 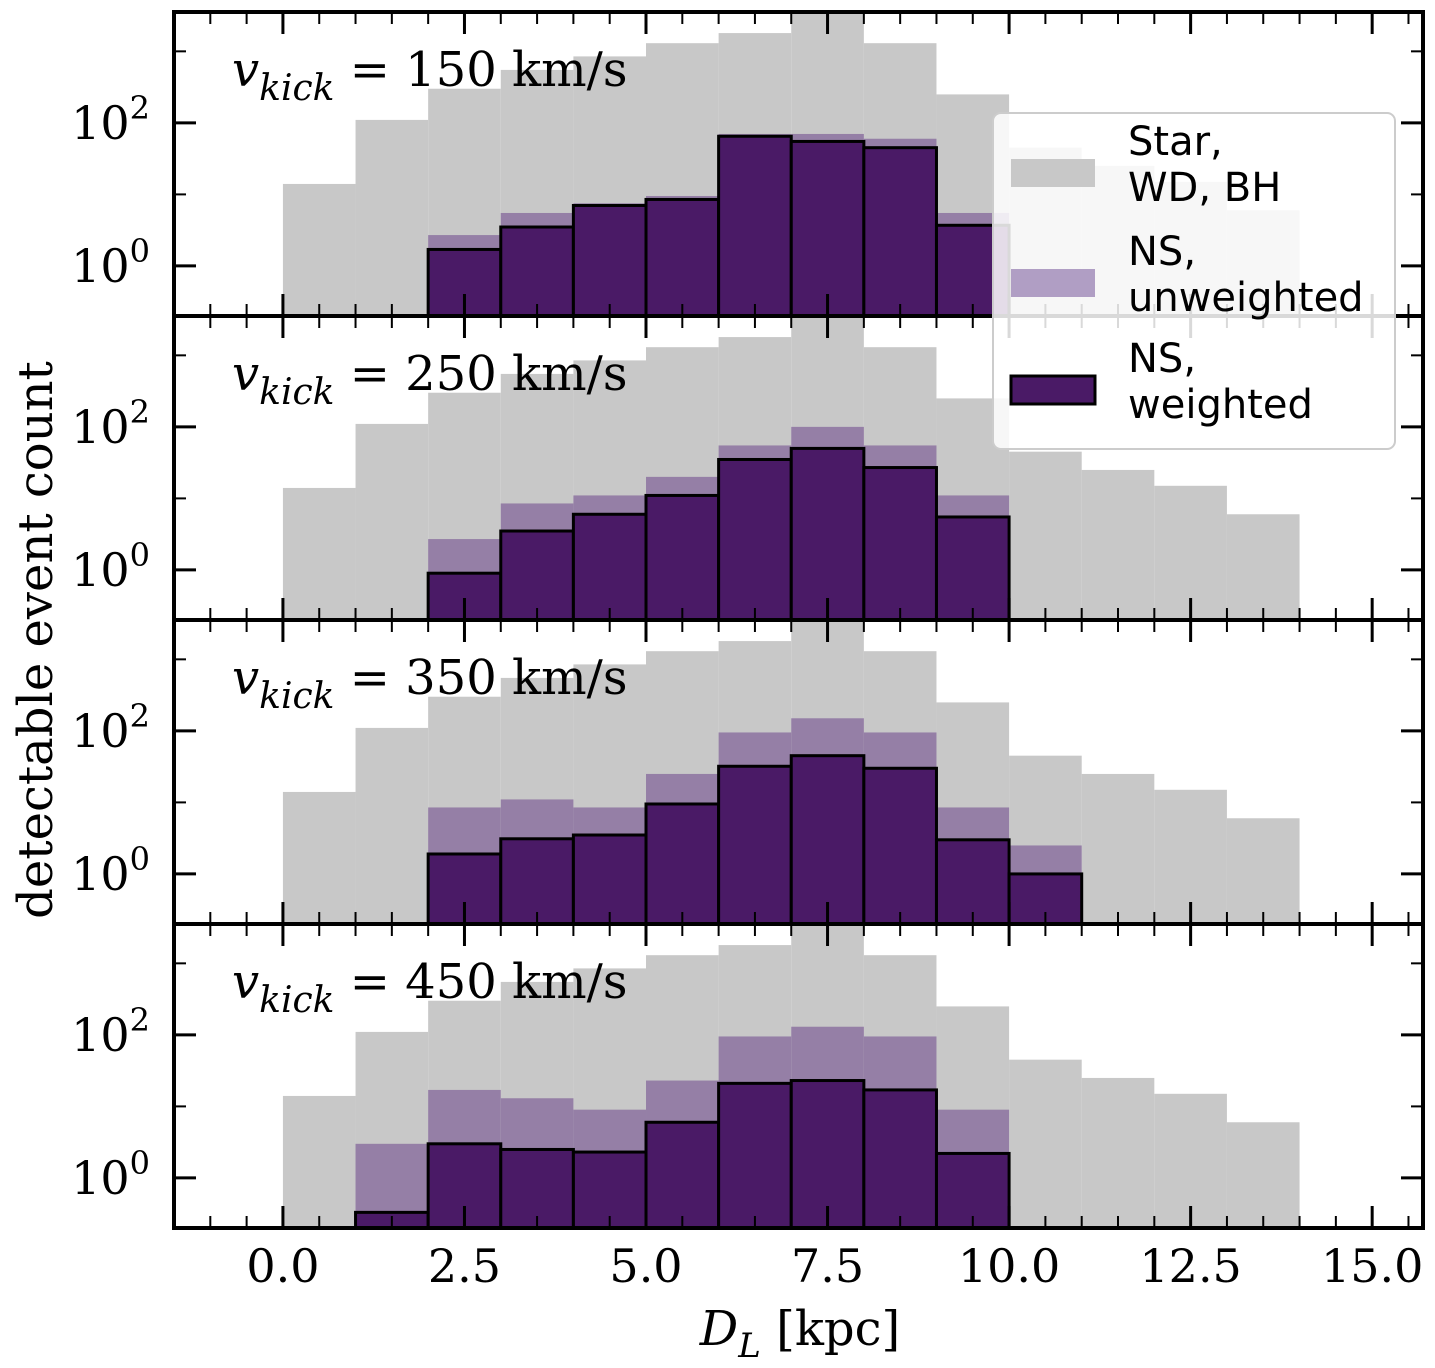 What do you see at coordinates (1009, 1266) in the screenshot?
I see `x-tick-label: 10.0` at bounding box center [1009, 1266].